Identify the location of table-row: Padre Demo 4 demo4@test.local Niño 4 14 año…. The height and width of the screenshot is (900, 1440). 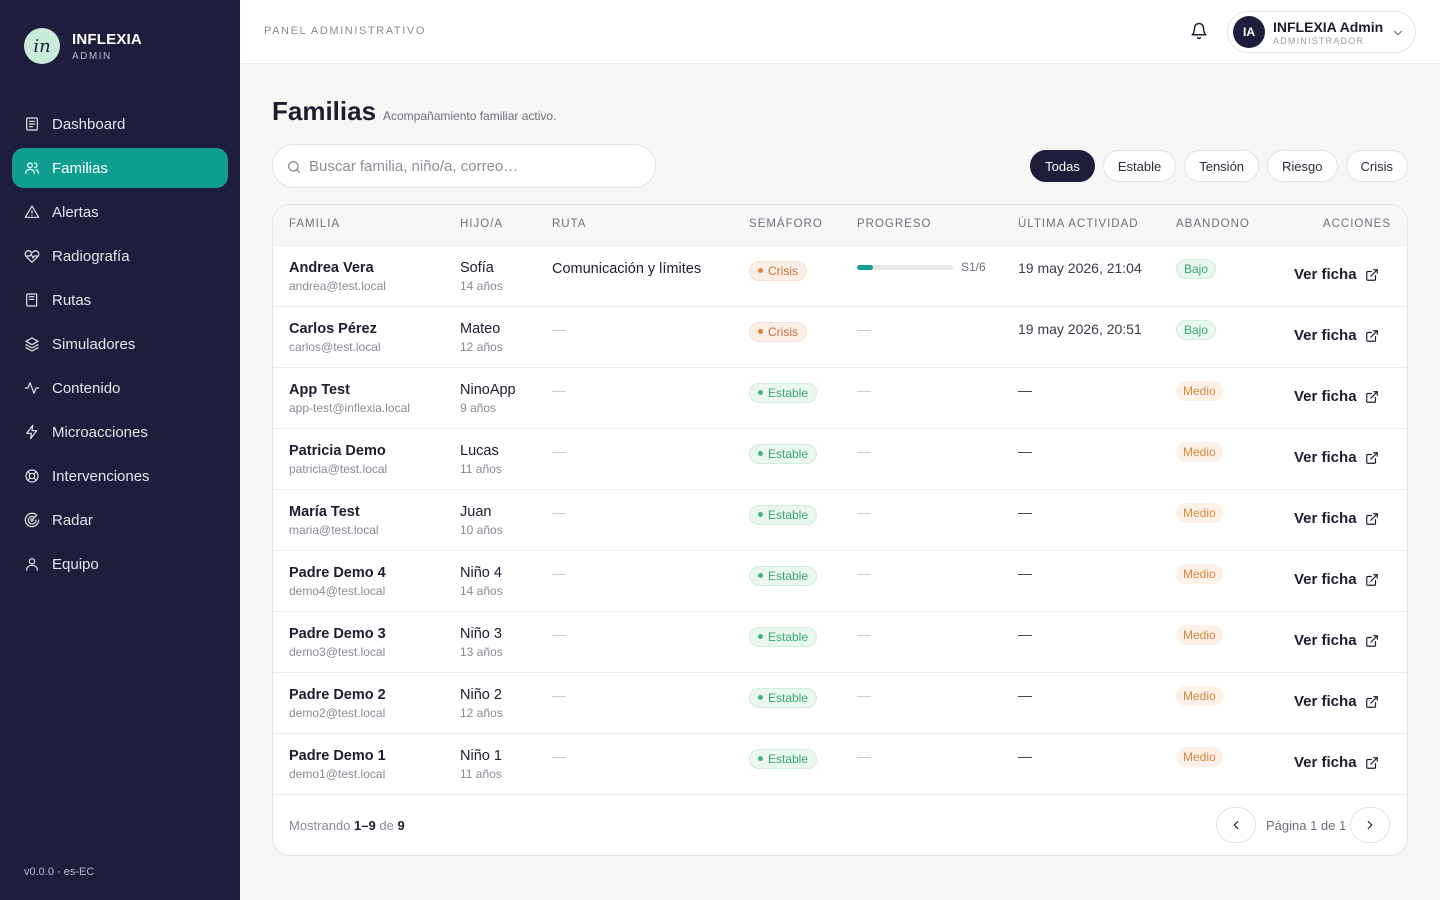
(840, 580).